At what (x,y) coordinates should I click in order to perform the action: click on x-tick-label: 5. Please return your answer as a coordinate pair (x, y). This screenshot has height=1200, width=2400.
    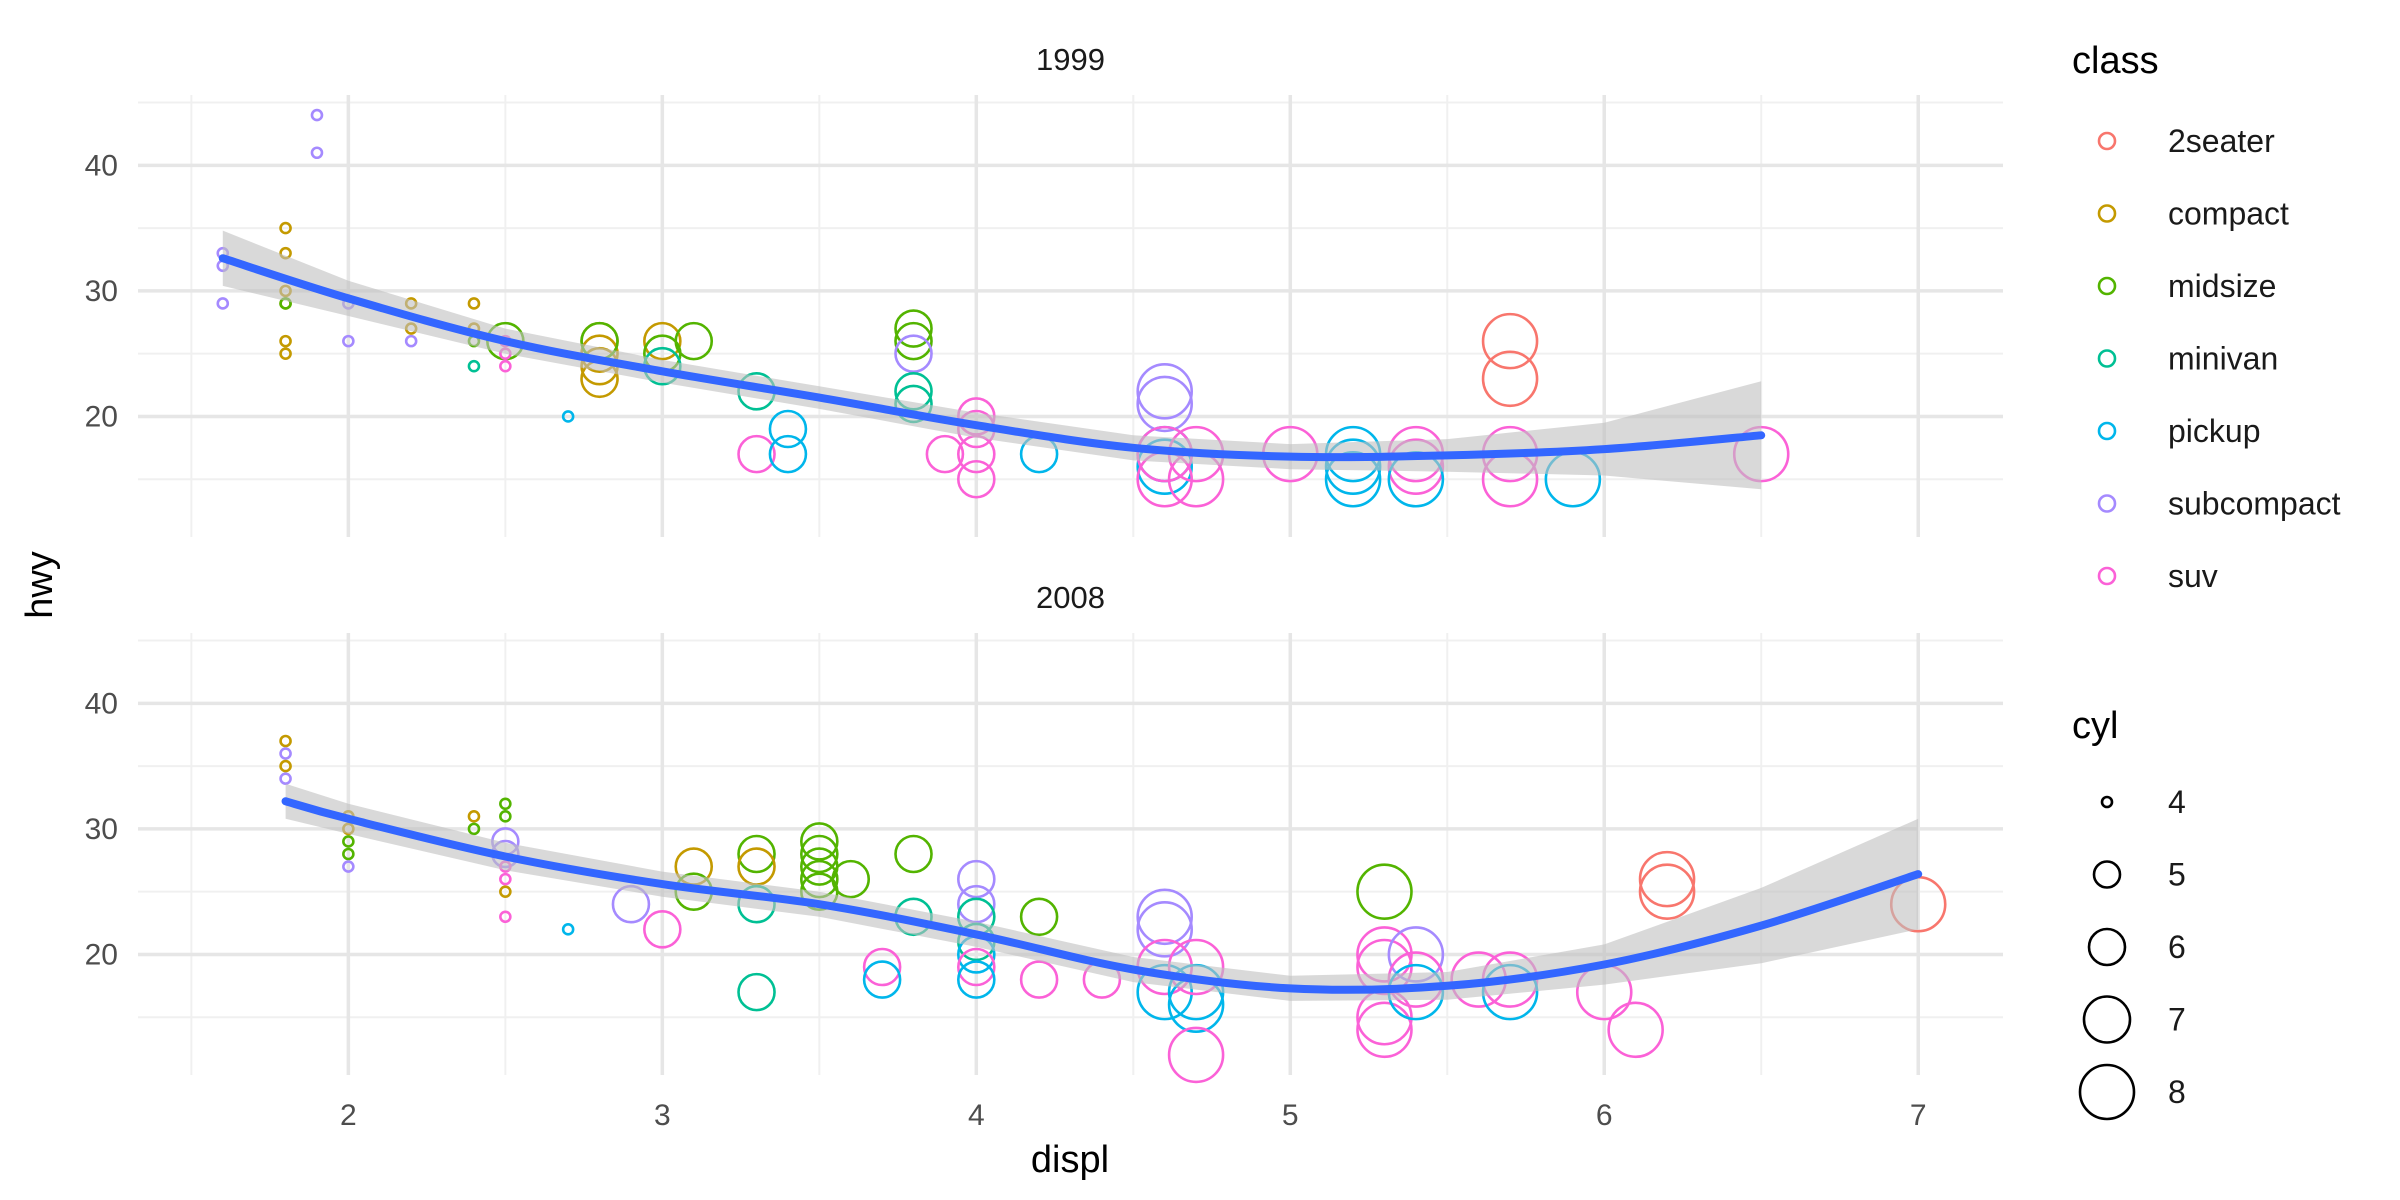
    Looking at the image, I should click on (1290, 1115).